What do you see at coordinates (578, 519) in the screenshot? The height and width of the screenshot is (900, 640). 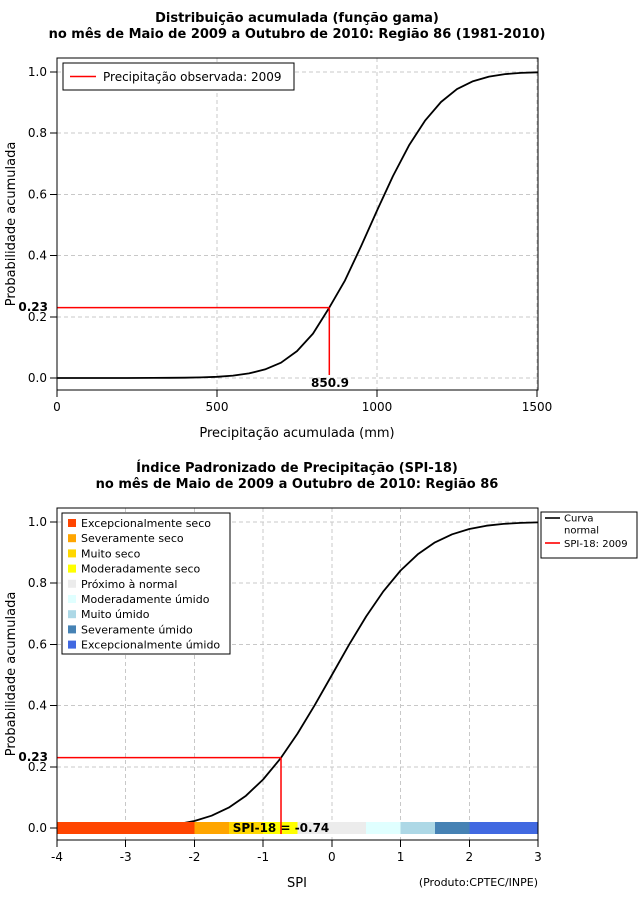 I see `curve-legend-label-line1: Curva` at bounding box center [578, 519].